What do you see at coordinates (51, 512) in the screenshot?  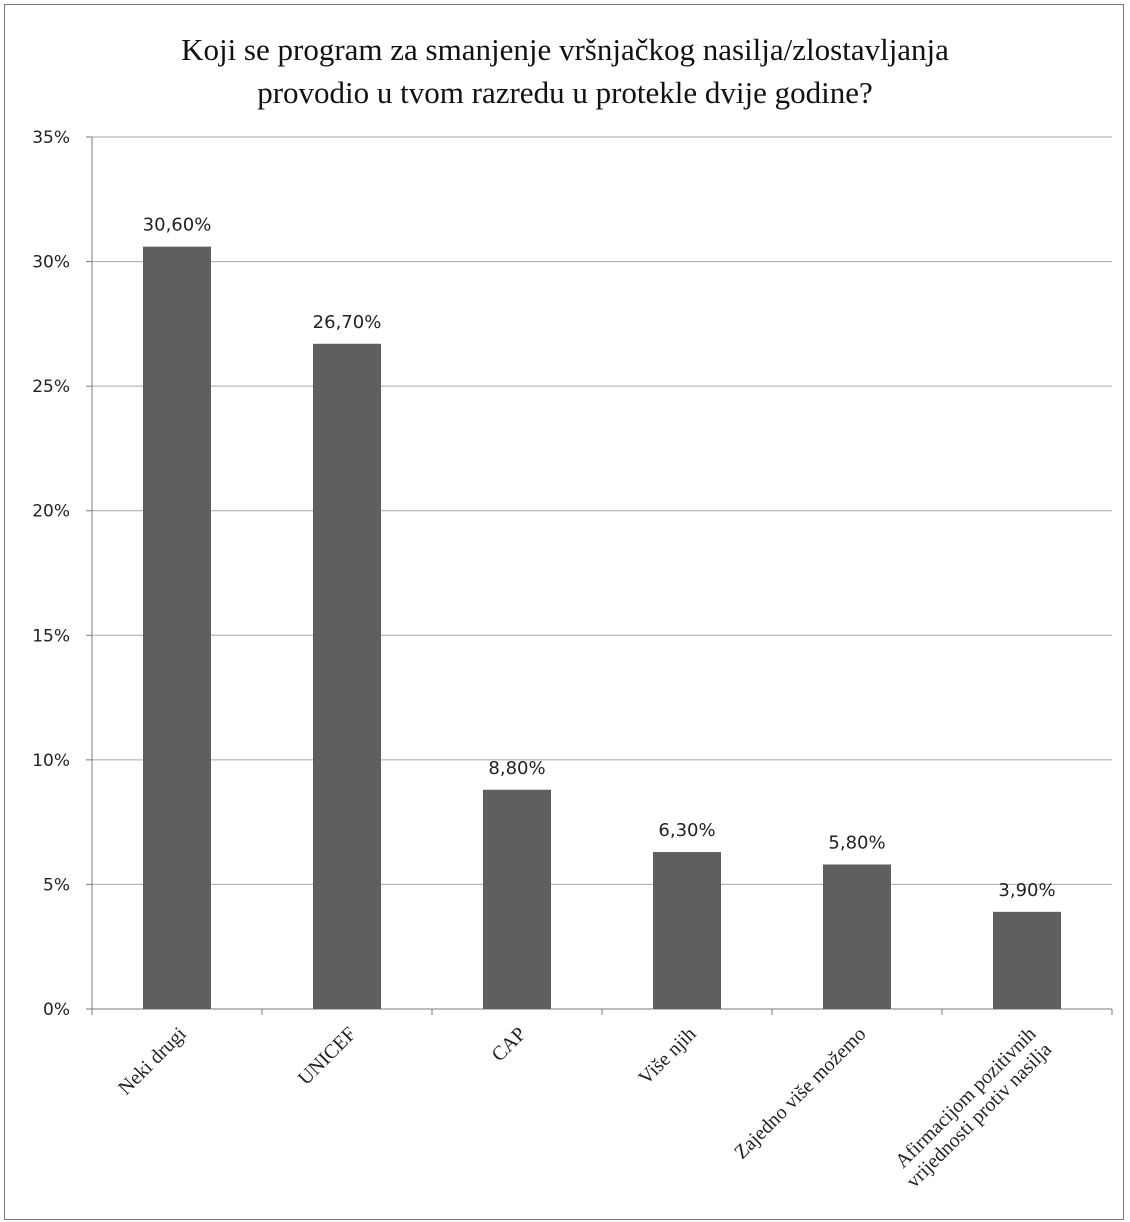 I see `y-tick-label: 20%` at bounding box center [51, 512].